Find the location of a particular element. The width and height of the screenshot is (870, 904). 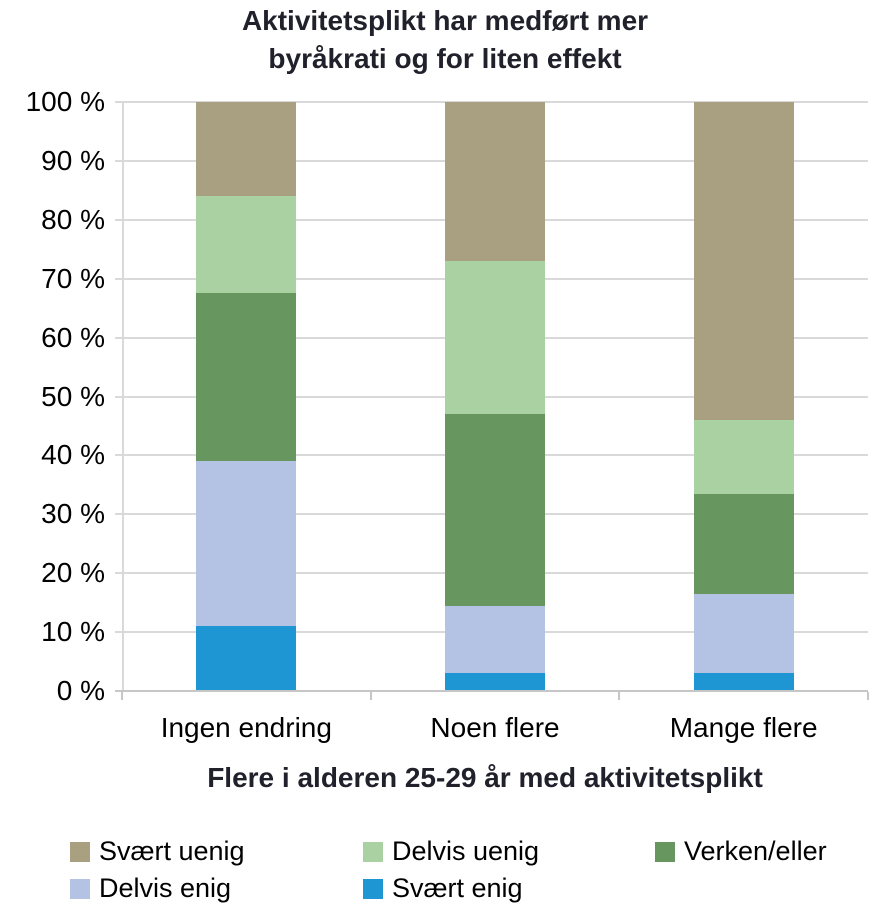

y-axis-tick-label: 20 % is located at coordinates (73, 573).